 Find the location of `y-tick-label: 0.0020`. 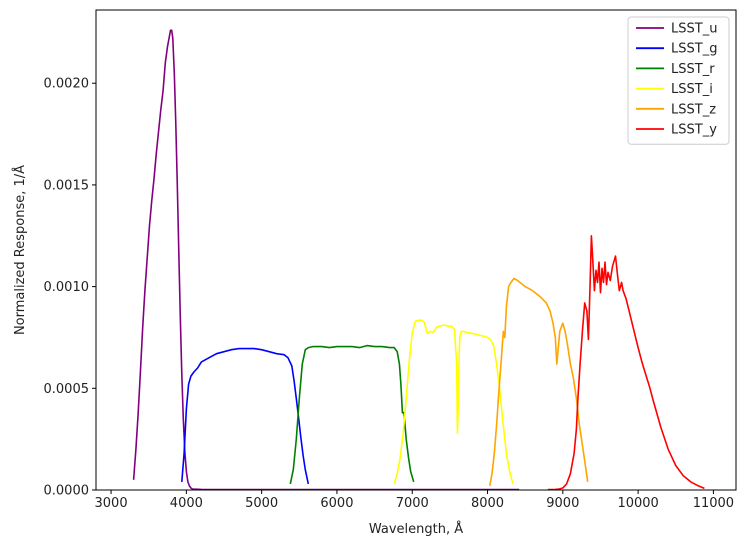

y-tick-label: 0.0020 is located at coordinates (67, 84).